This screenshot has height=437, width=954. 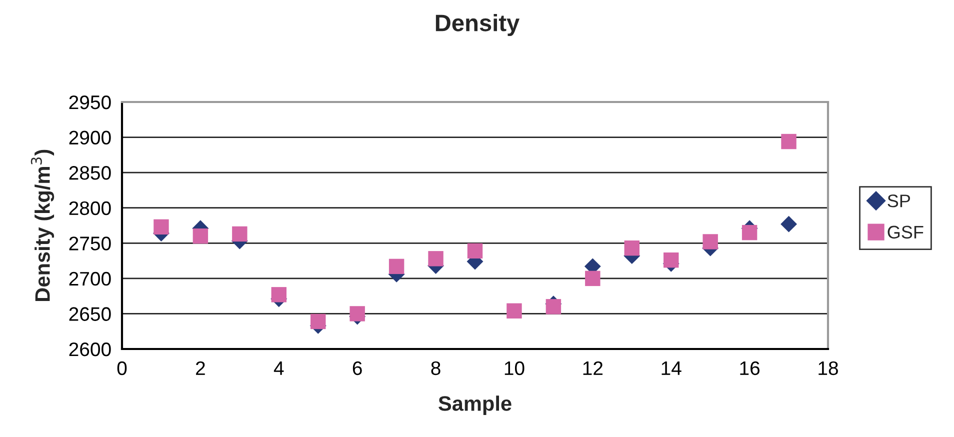 What do you see at coordinates (899, 201) in the screenshot?
I see `legend-label: SP` at bounding box center [899, 201].